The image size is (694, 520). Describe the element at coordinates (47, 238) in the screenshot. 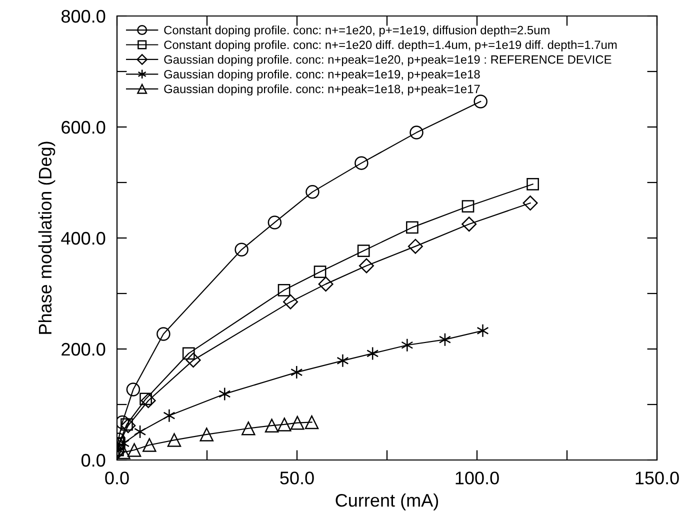

I see `y-axis-title: Phase modulation (Deg)` at that location.